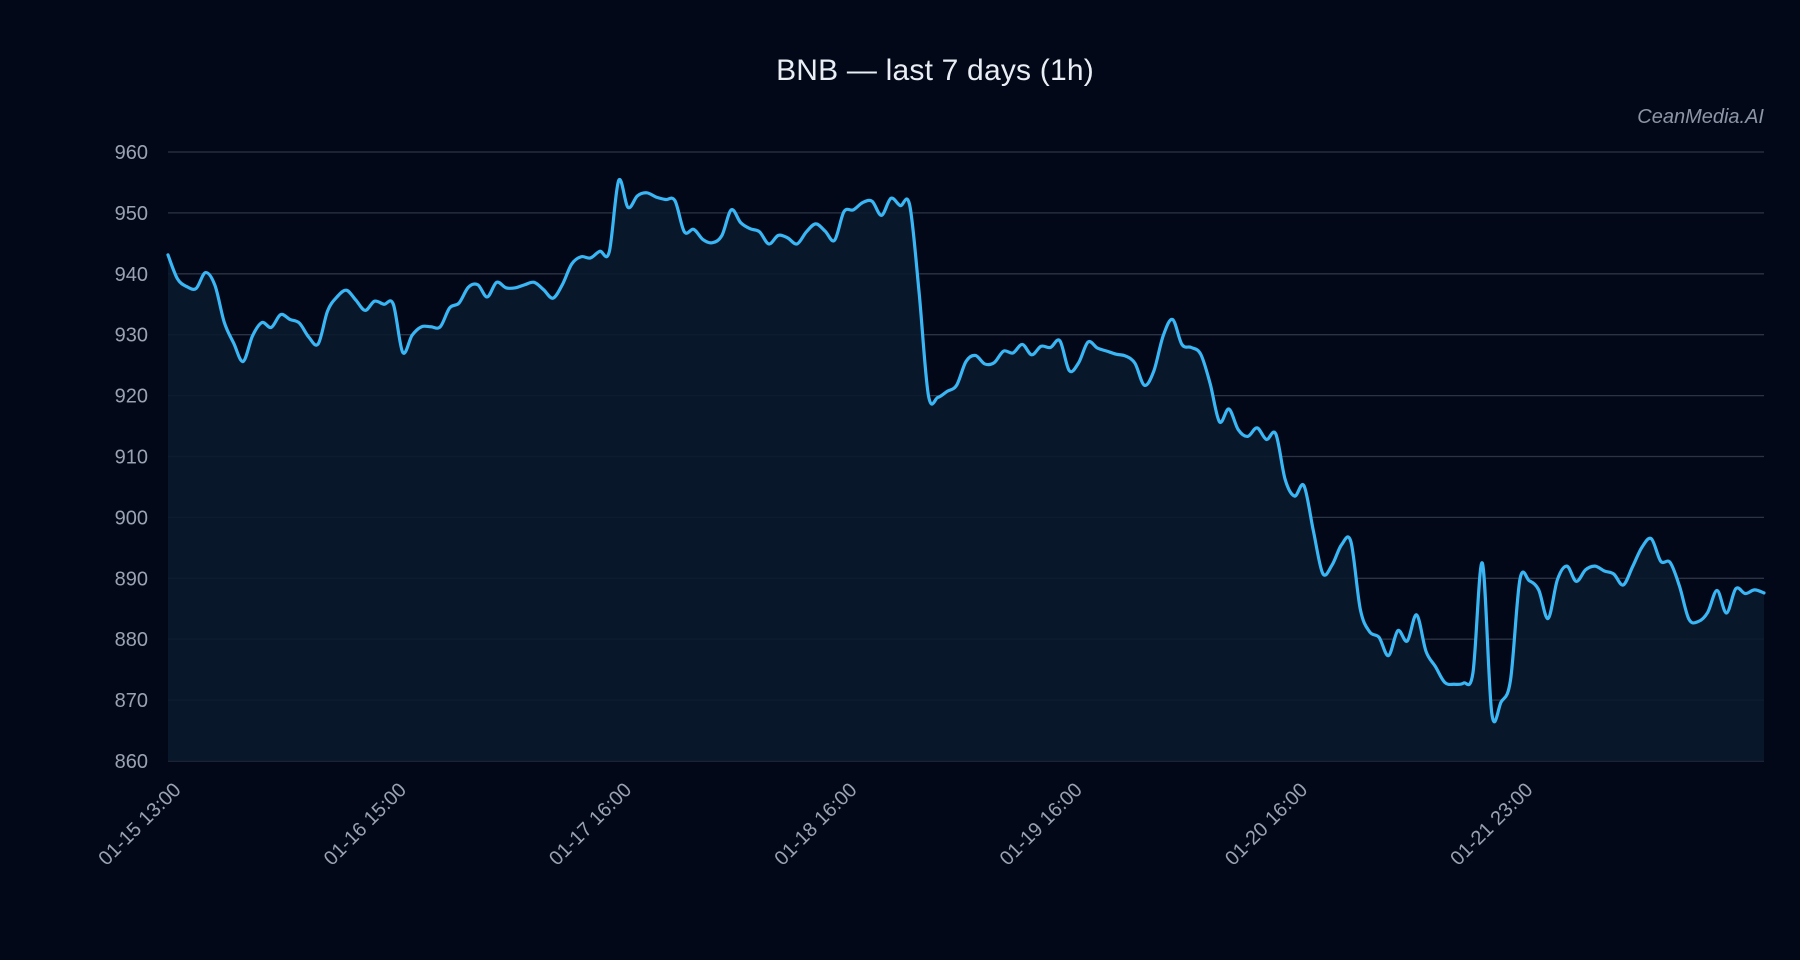 Image resolution: width=1800 pixels, height=960 pixels. Describe the element at coordinates (131, 336) in the screenshot. I see `y-tick-label: 930` at that location.